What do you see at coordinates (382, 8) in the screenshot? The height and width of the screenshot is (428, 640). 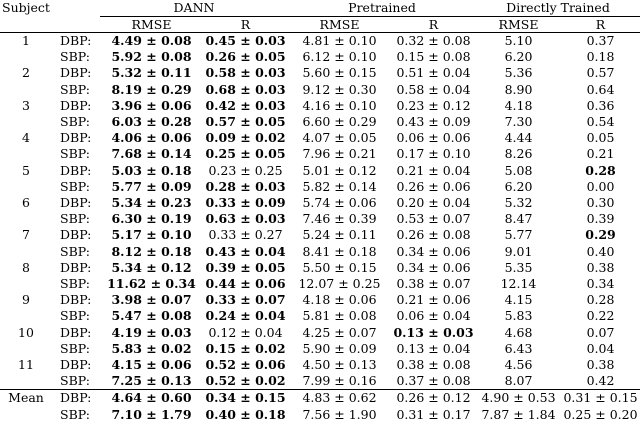 I see `header-group-pretrained: Pretrained` at bounding box center [382, 8].